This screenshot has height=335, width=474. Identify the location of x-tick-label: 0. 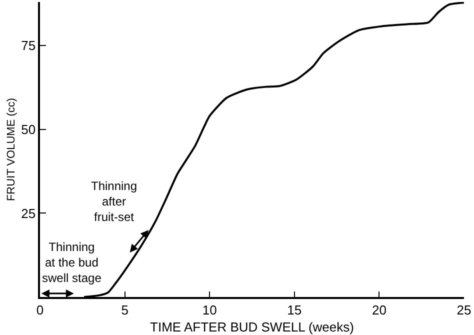
(40, 310).